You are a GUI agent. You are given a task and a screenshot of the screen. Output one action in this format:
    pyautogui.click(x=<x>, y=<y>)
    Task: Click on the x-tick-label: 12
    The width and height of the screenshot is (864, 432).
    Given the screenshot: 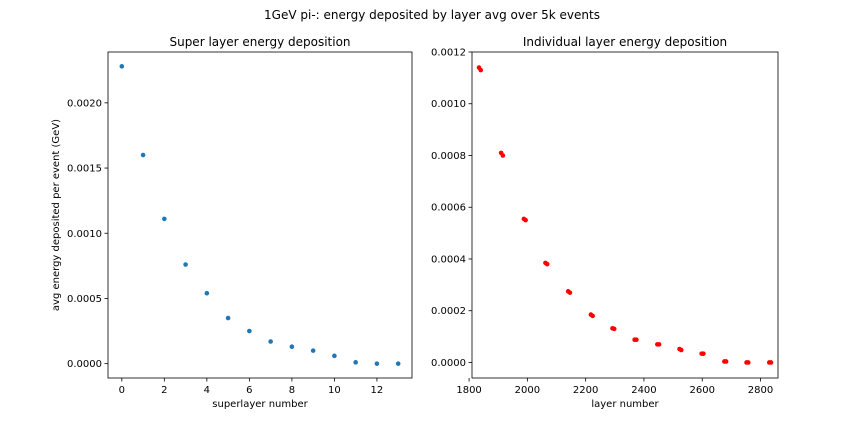 What is the action you would take?
    pyautogui.click(x=377, y=390)
    